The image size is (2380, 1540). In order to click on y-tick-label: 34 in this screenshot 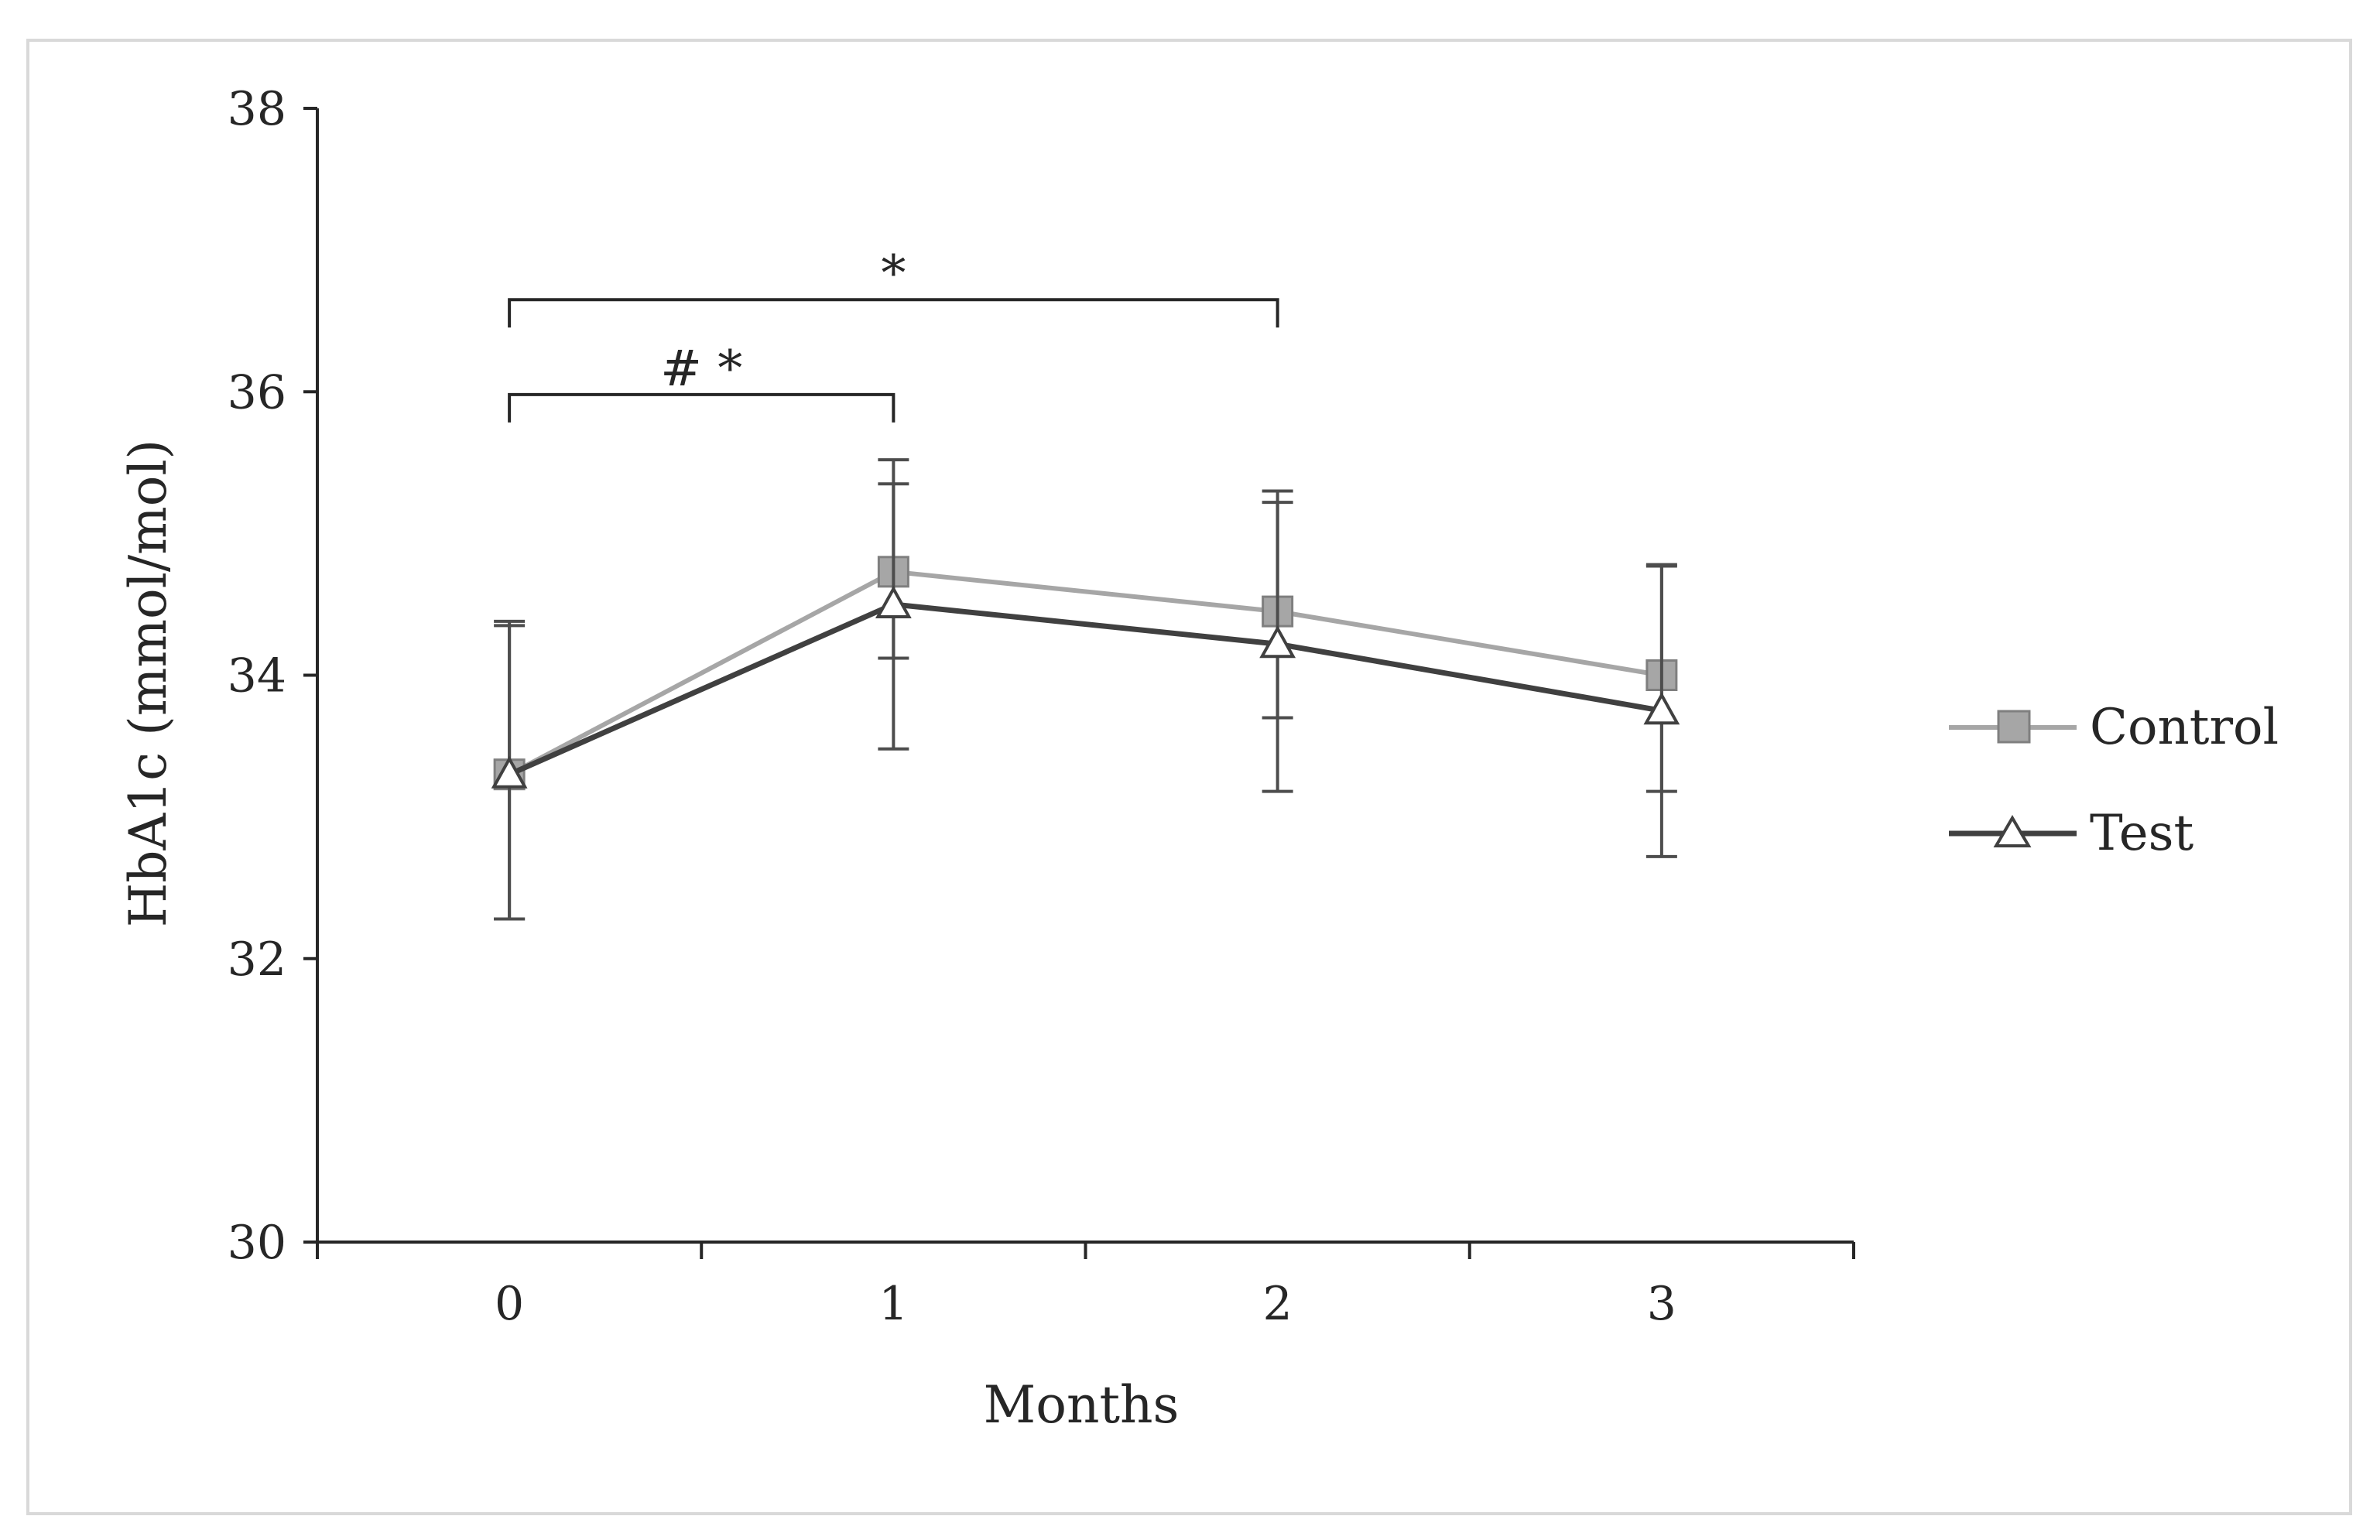, I will do `click(257, 676)`.